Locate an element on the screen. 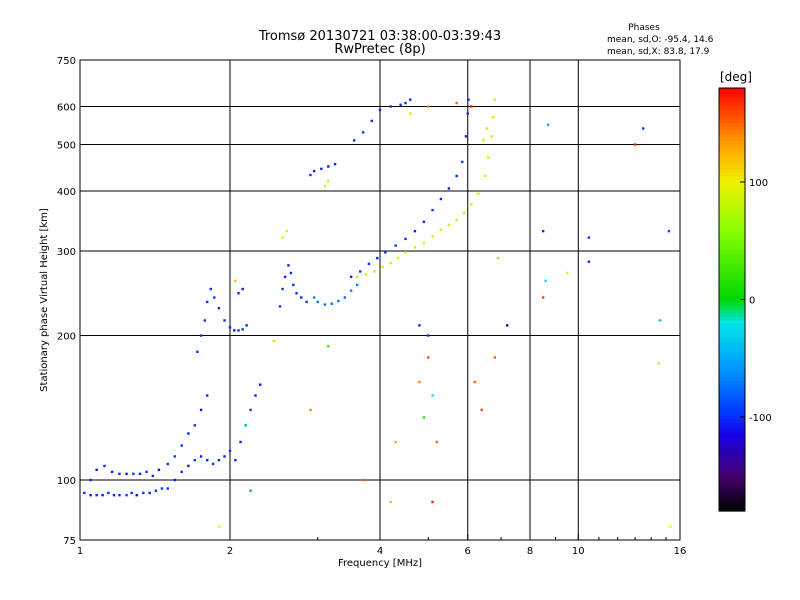  x-tick-label: 10 is located at coordinates (578, 551).